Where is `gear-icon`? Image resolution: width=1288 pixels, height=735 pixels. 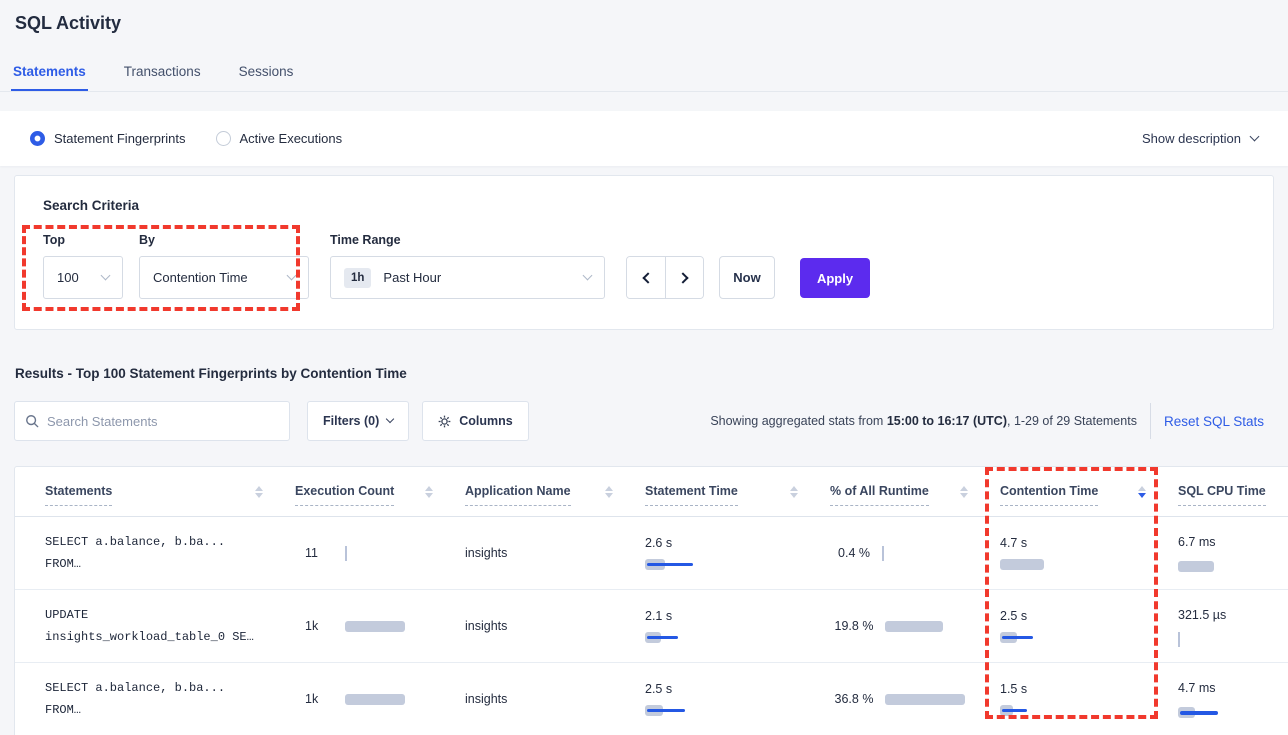
gear-icon is located at coordinates (444, 421).